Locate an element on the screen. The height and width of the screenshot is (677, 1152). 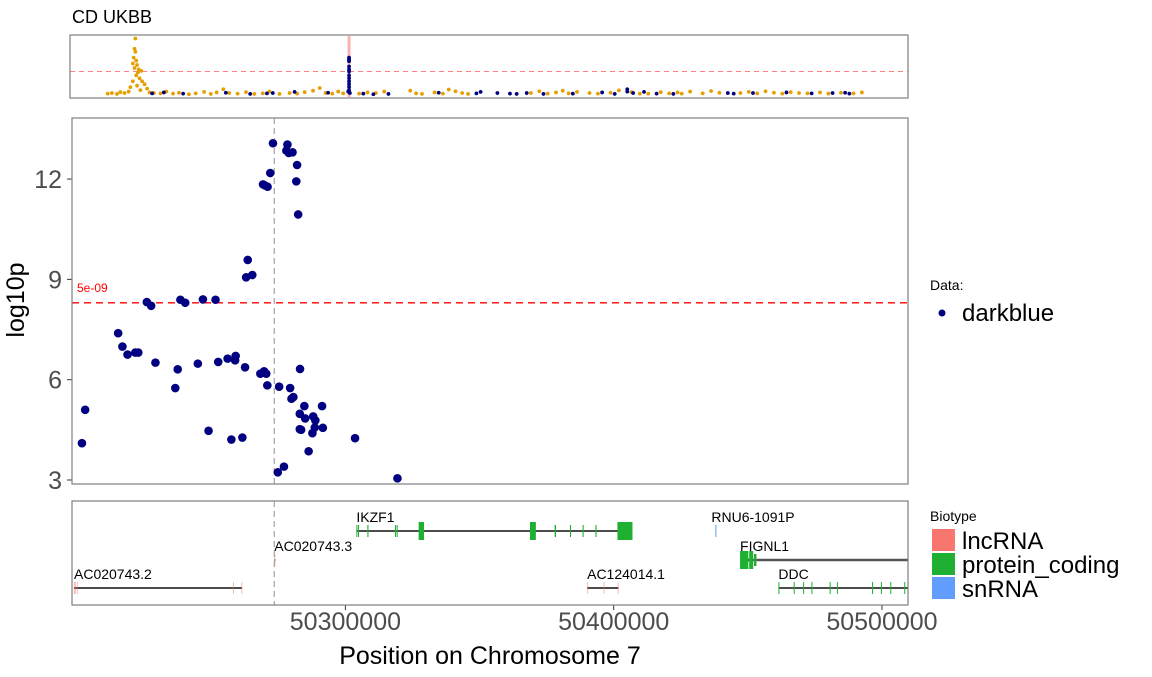
gene-fignl1: FIGNL1 is located at coordinates (824, 553).